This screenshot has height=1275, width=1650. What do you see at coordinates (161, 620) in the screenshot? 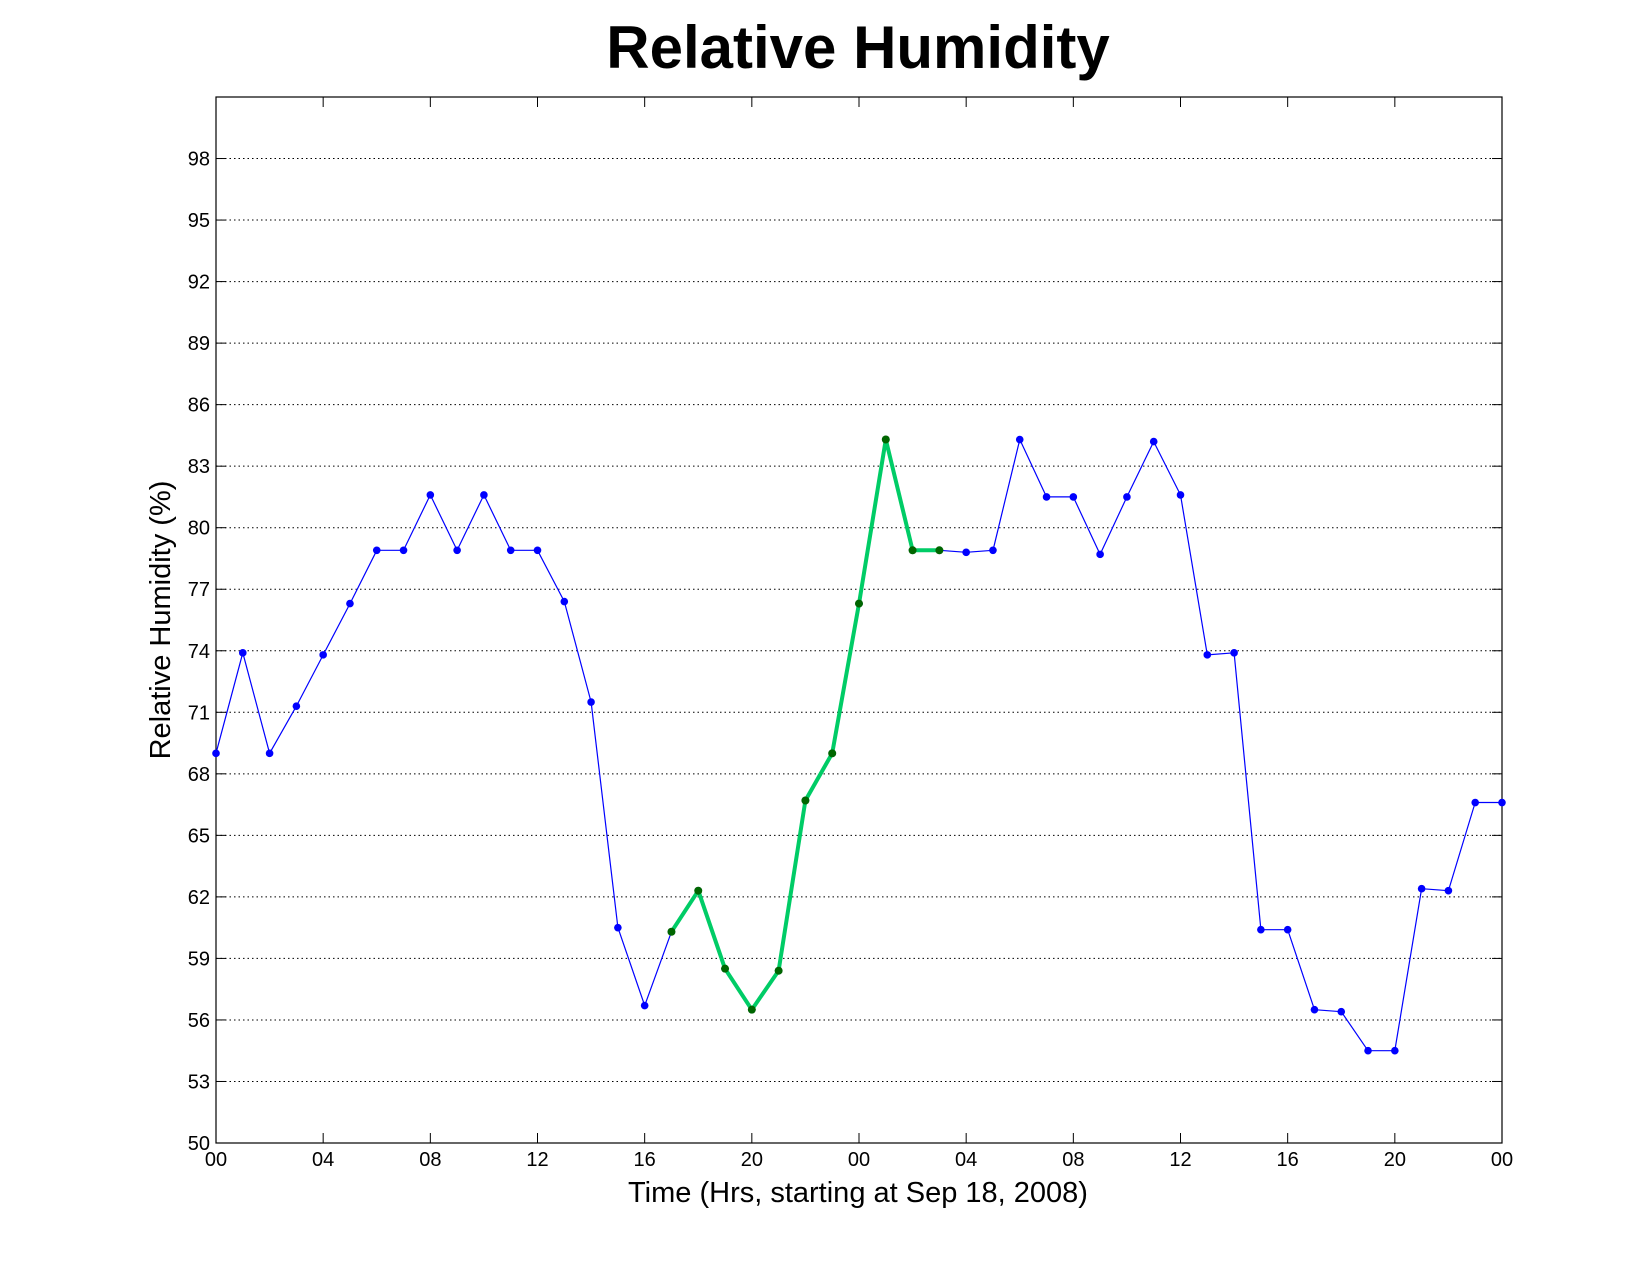
I see `y-axis-label: Relative Humidity (%)` at bounding box center [161, 620].